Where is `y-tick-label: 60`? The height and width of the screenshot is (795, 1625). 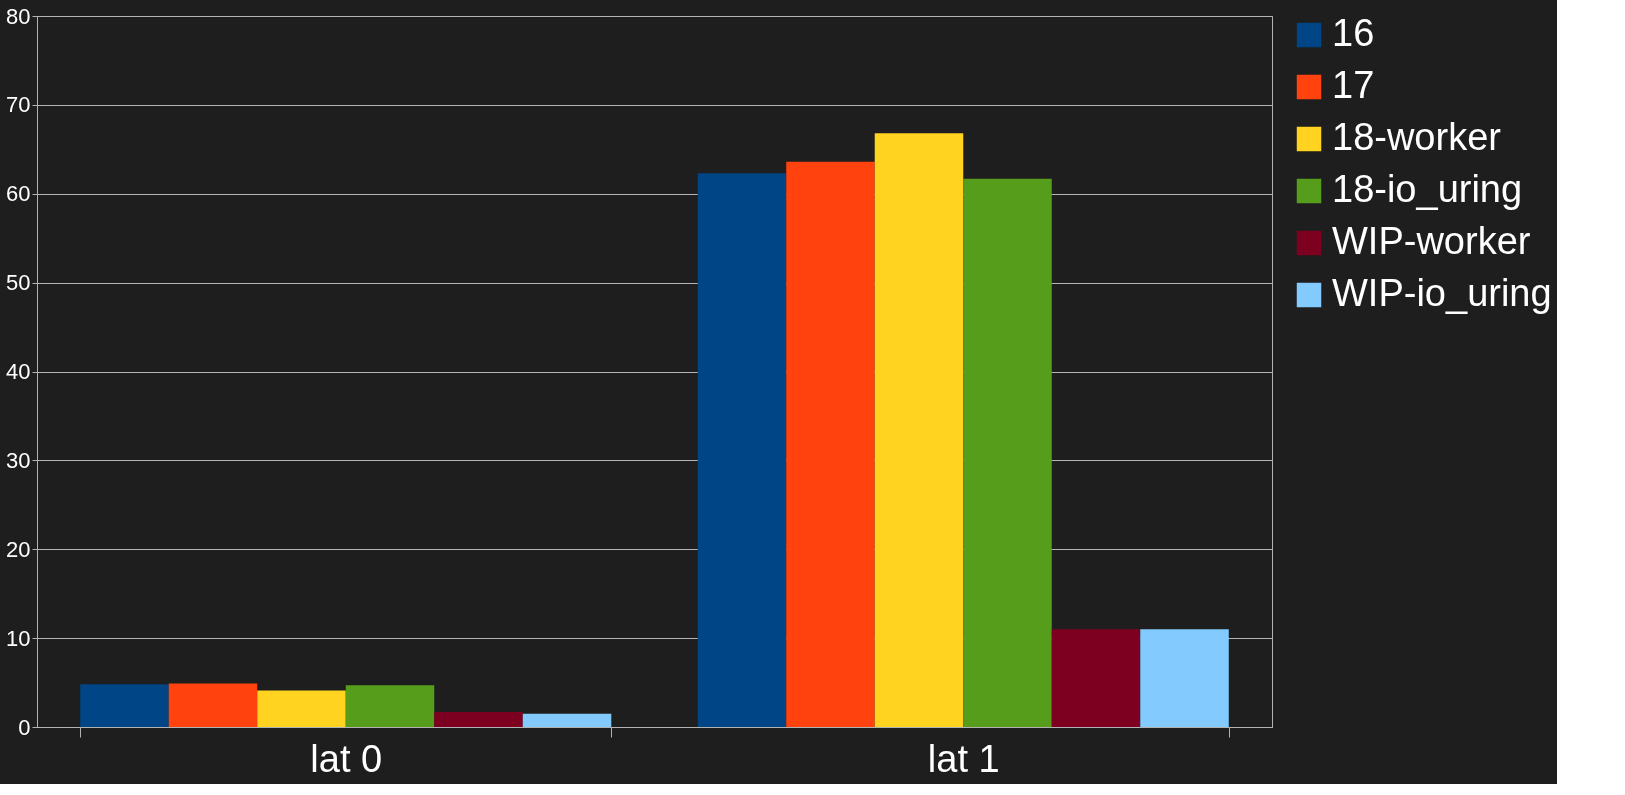
y-tick-label: 60 is located at coordinates (18, 194).